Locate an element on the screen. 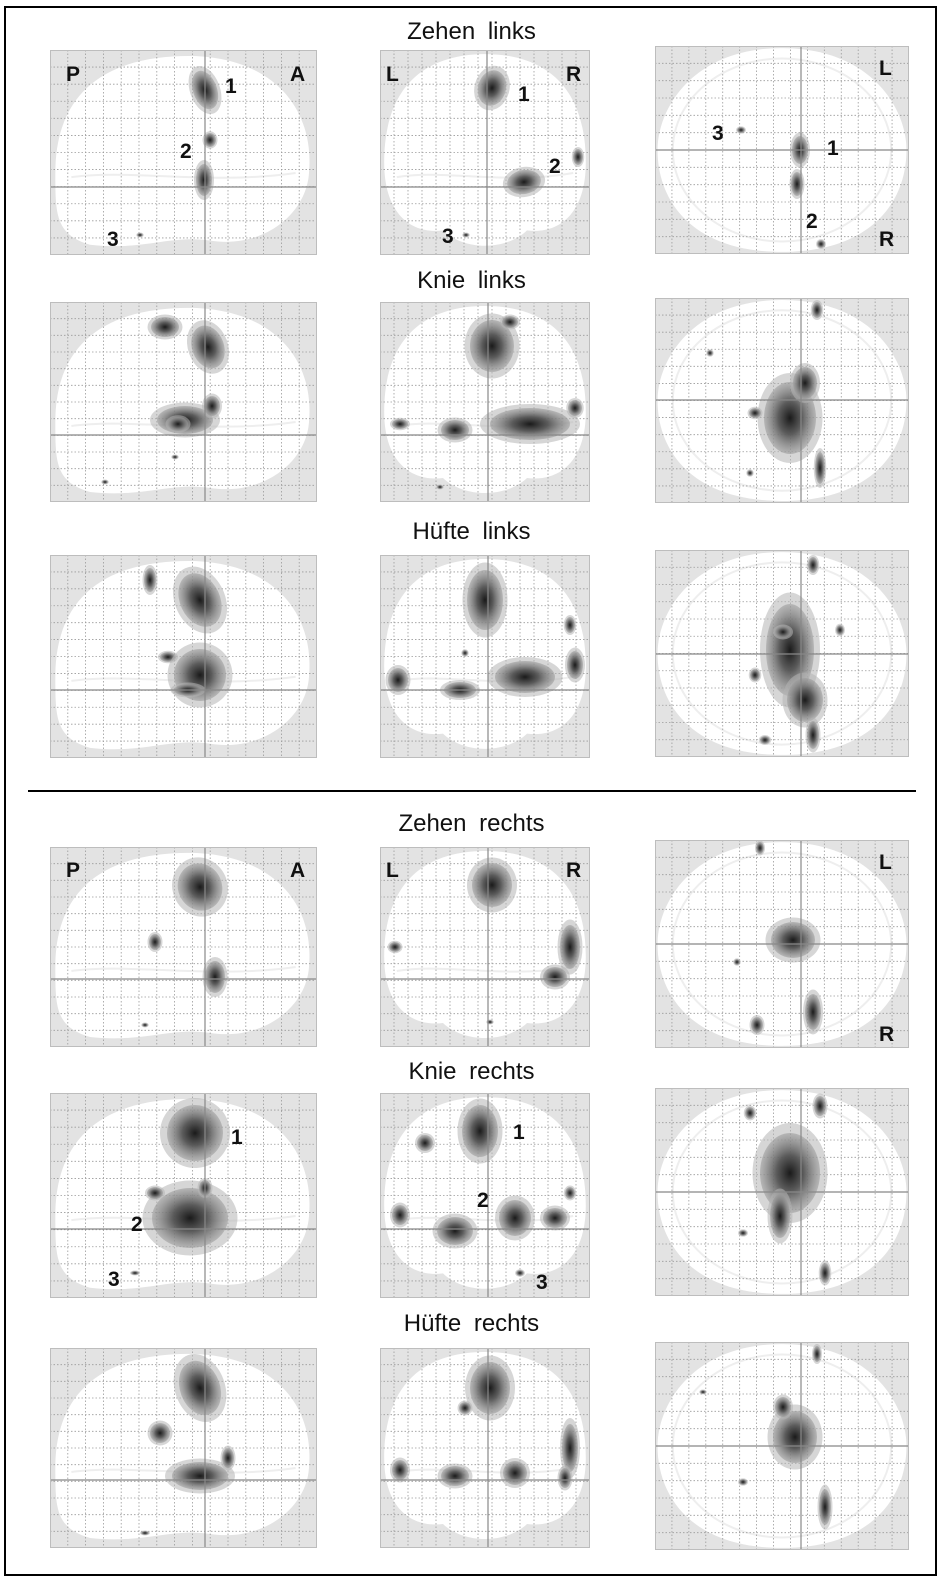 The height and width of the screenshot is (1582, 943). glass-brain-sagittal-knie-rechts is located at coordinates (183, 1195).